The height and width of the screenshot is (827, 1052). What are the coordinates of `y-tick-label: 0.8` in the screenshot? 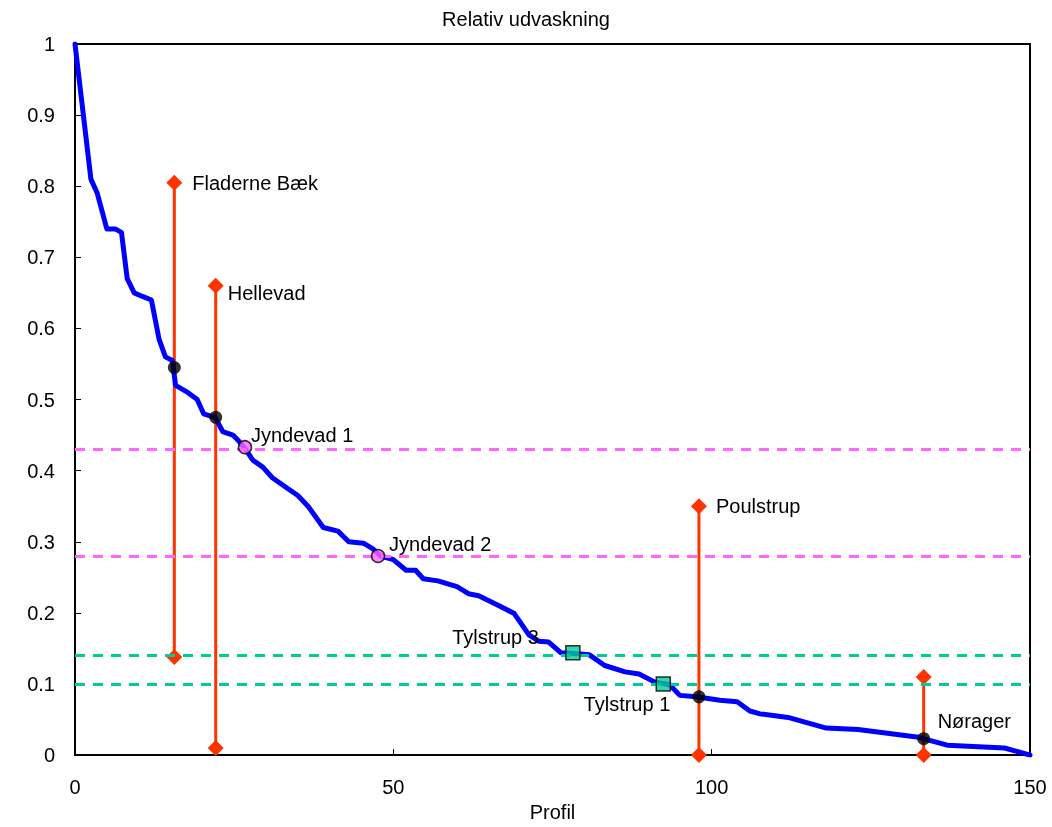 It's located at (41, 186).